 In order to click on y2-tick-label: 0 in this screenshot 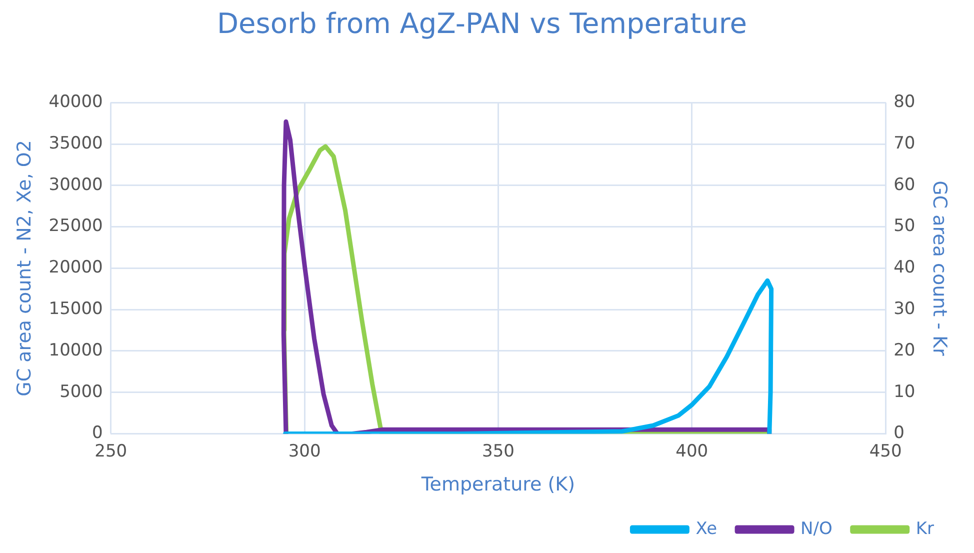, I will do `click(899, 433)`.